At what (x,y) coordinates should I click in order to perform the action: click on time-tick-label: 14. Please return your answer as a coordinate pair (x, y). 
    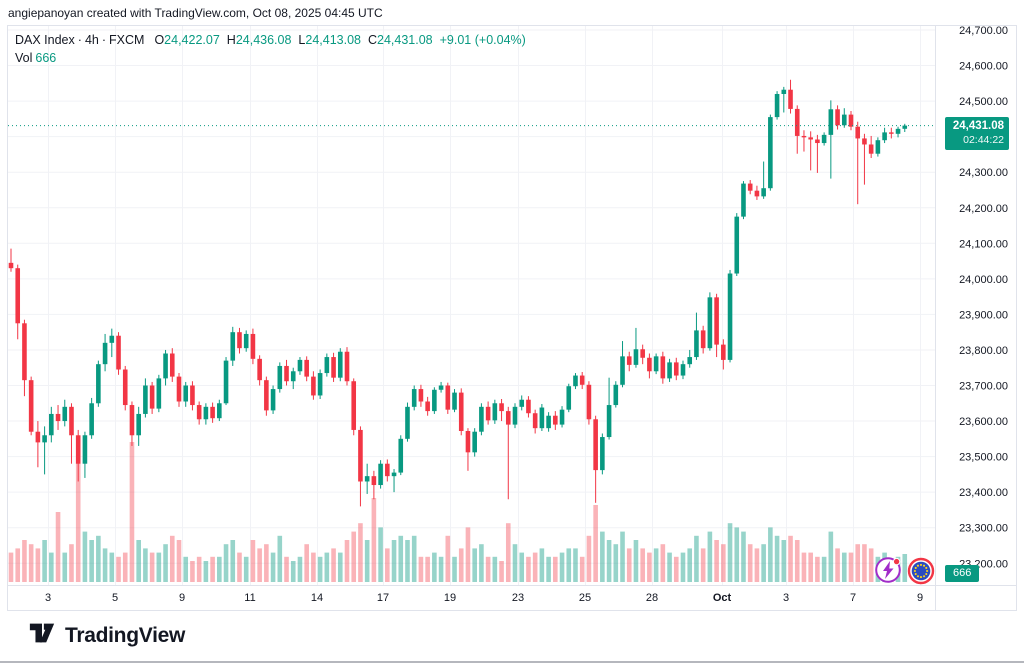
    Looking at the image, I should click on (317, 598).